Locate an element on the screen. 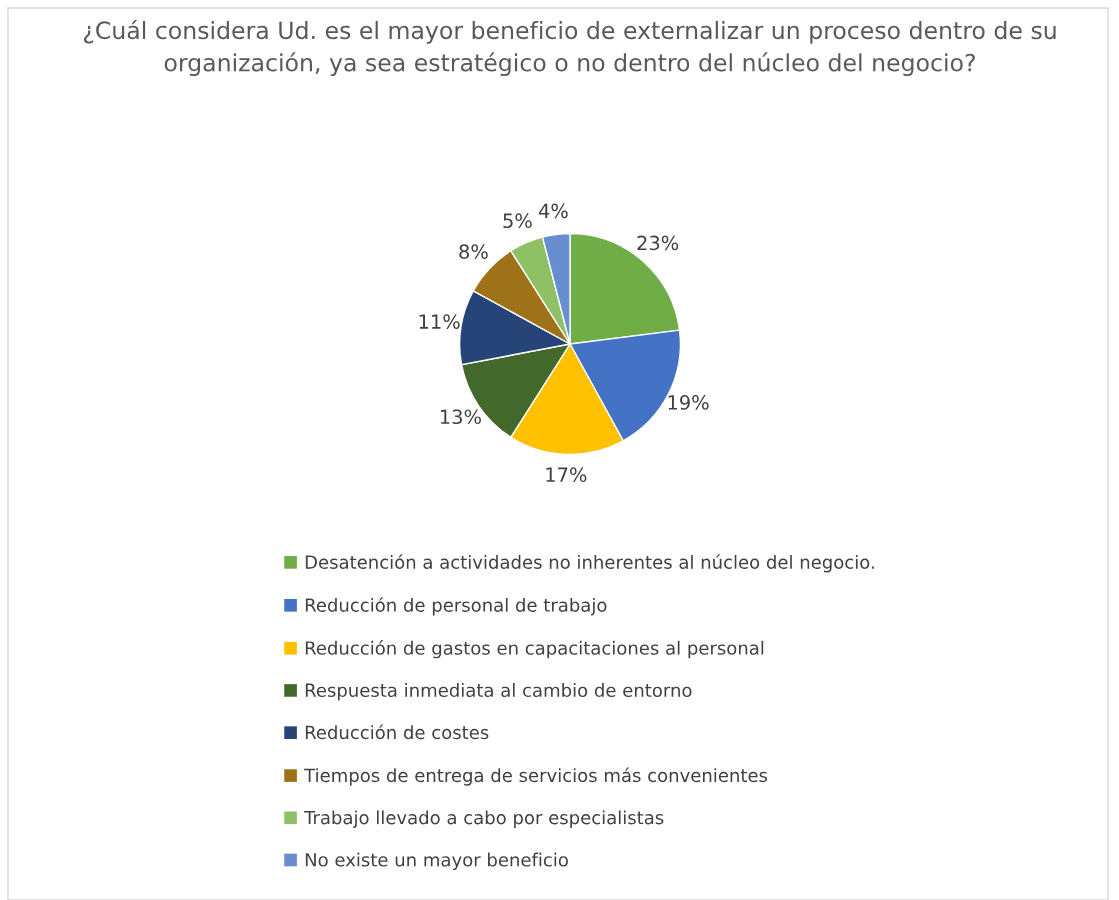 This screenshot has height=900, width=1119. data-label: 13% is located at coordinates (460, 417).